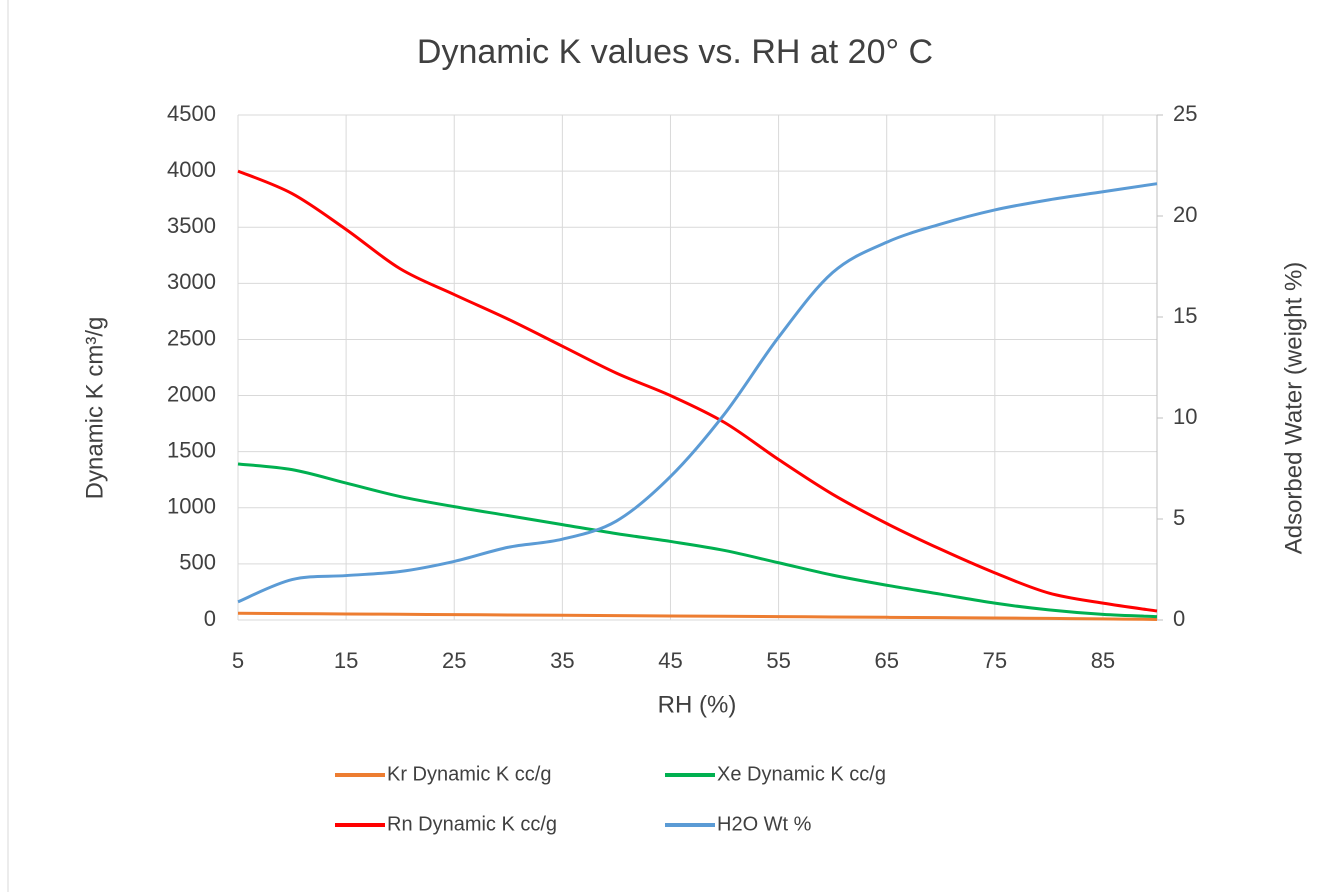 This screenshot has width=1326, height=892. I want to click on legend-label: Kr Dynamic K cc/g, so click(469, 774).